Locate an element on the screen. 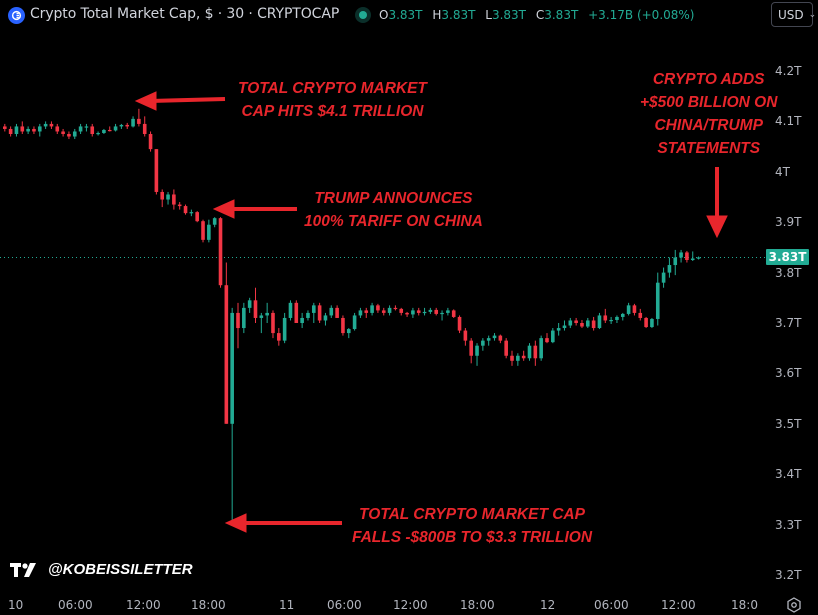 The height and width of the screenshot is (615, 818). time-tick-label: 11 is located at coordinates (287, 605).